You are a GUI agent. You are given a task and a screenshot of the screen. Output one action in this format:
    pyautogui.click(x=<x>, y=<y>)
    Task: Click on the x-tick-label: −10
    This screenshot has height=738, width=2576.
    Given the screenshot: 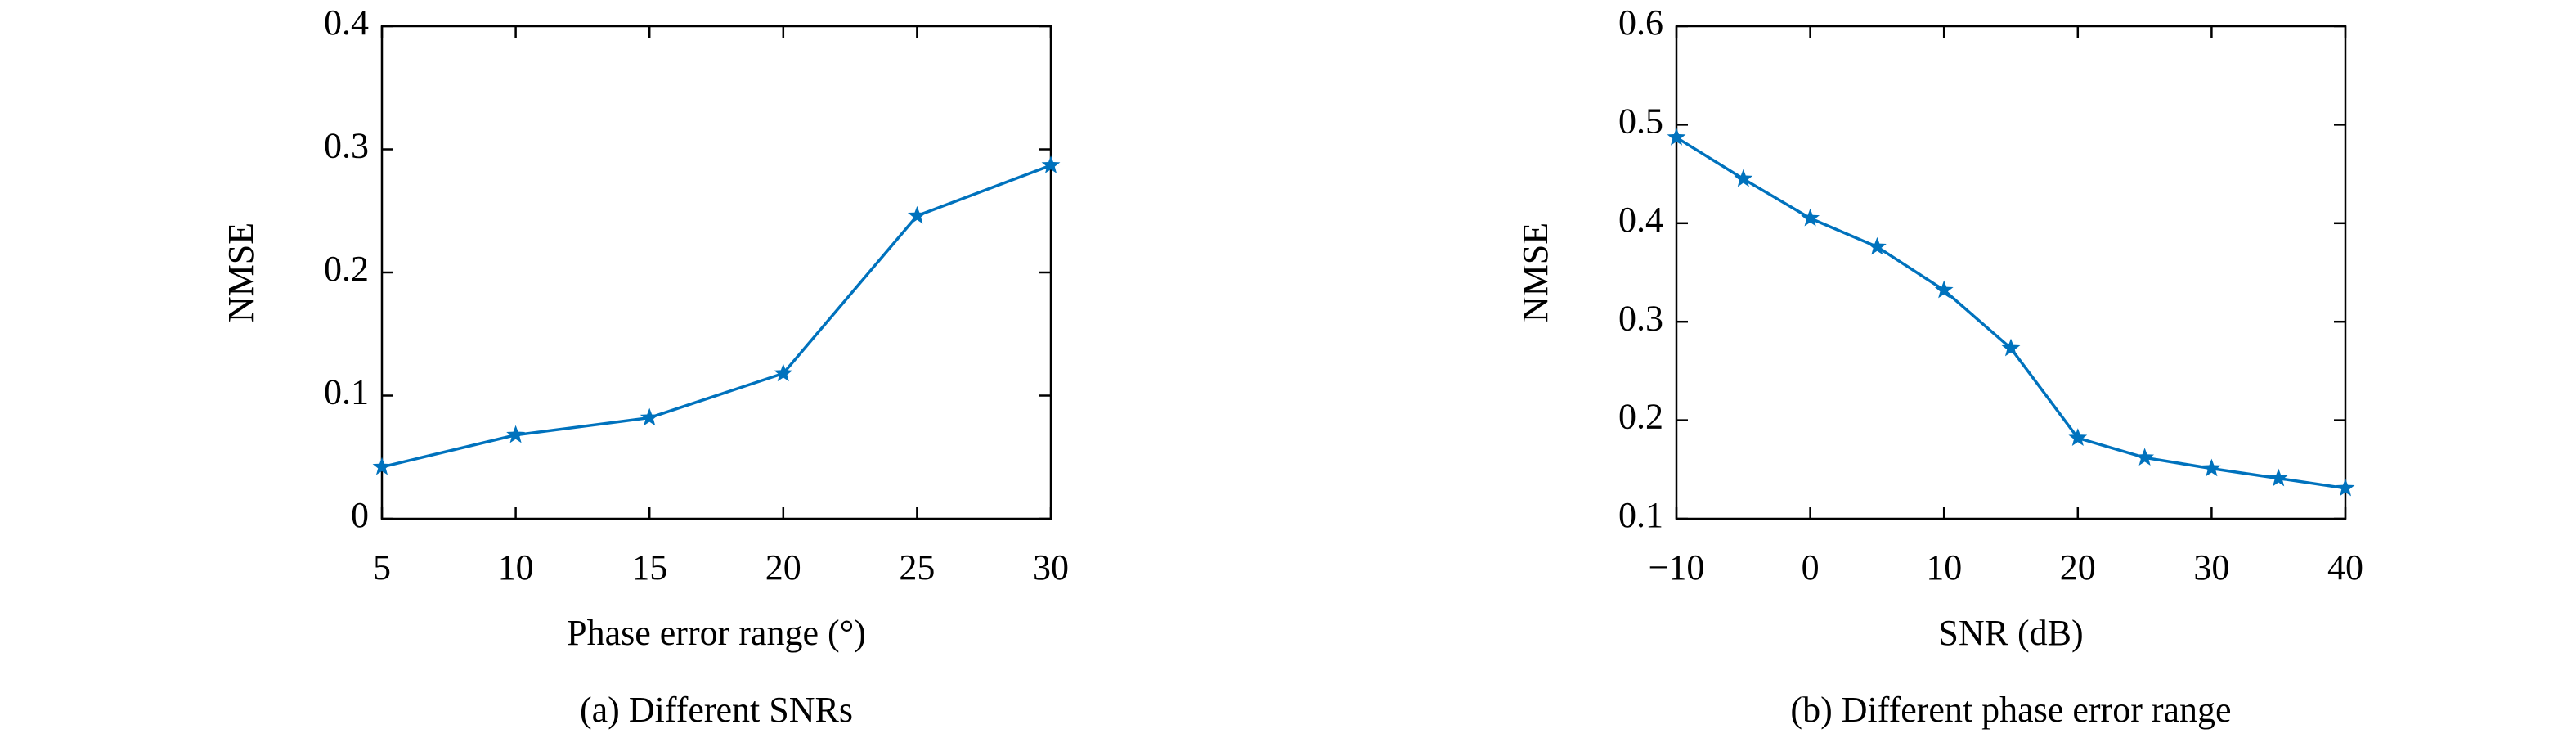 What is the action you would take?
    pyautogui.click(x=1677, y=567)
    